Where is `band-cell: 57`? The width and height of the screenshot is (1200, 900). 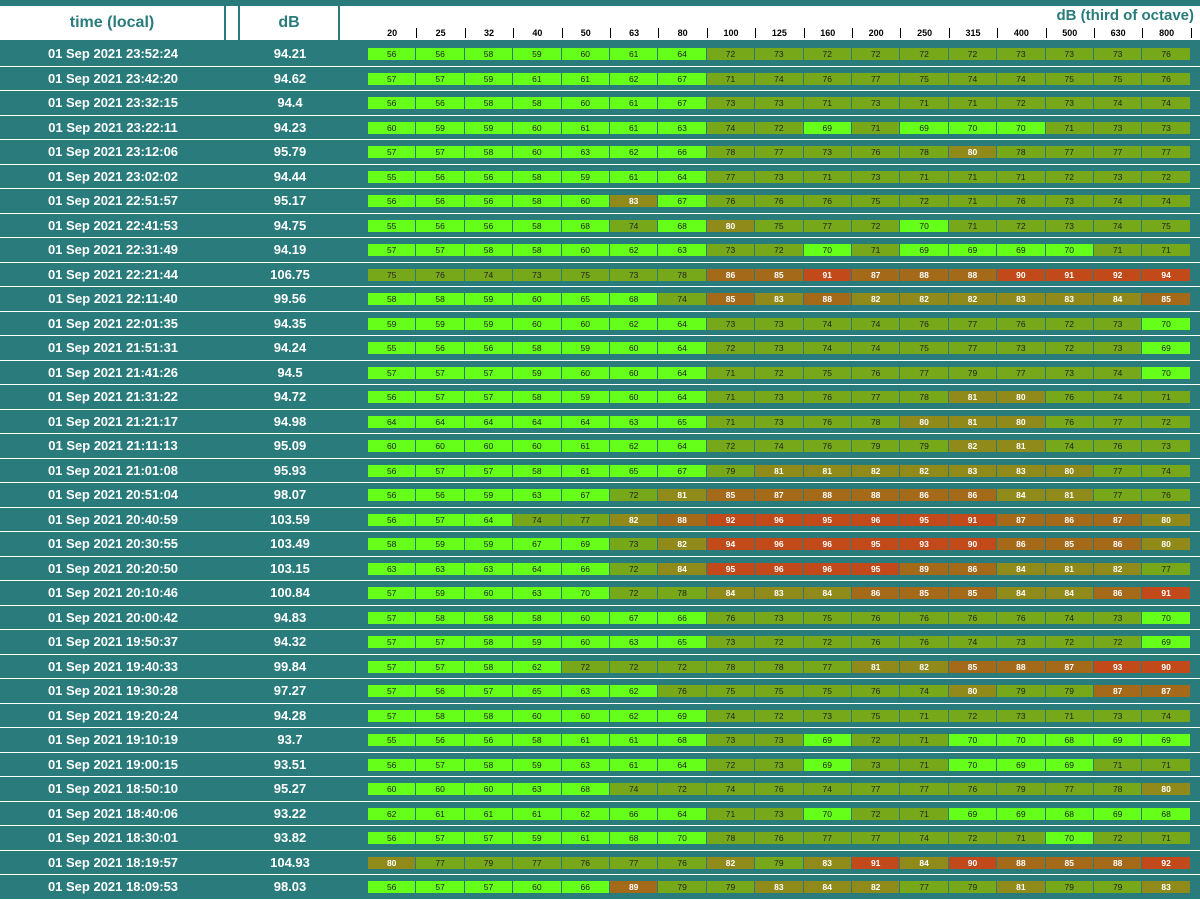
band-cell: 57 is located at coordinates (440, 519).